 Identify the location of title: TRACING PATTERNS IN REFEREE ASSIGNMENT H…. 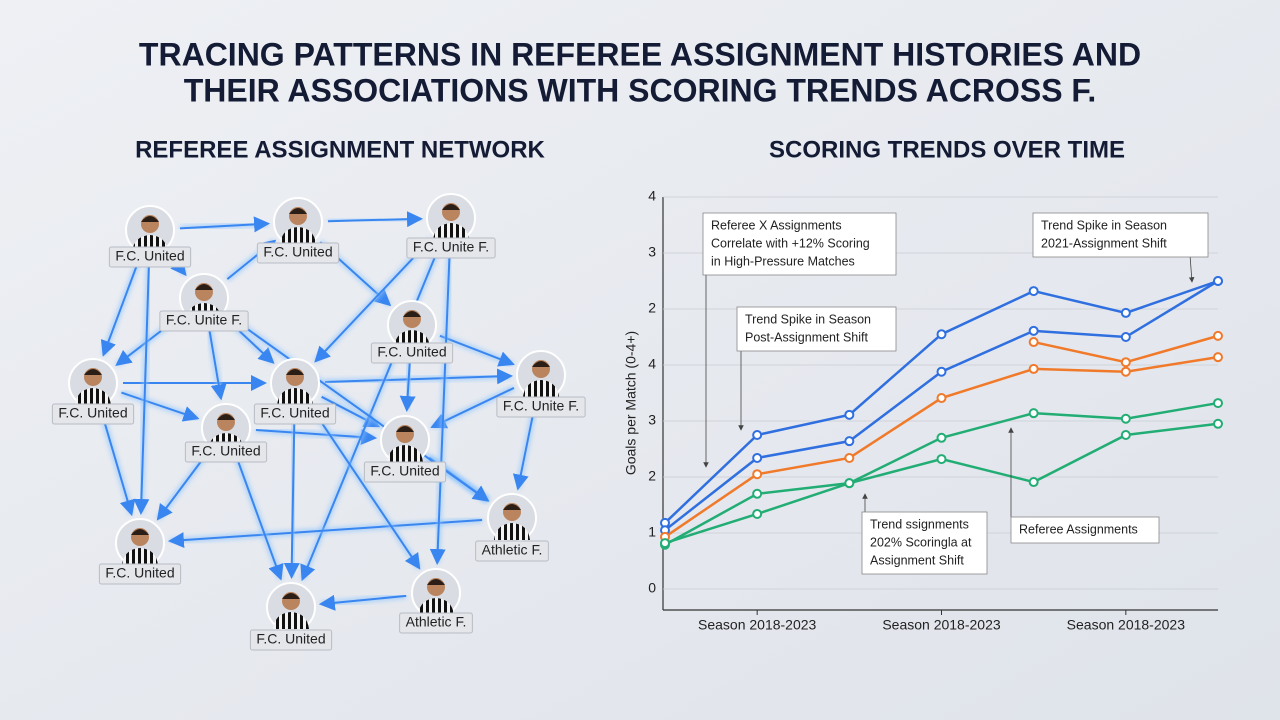
(640, 54).